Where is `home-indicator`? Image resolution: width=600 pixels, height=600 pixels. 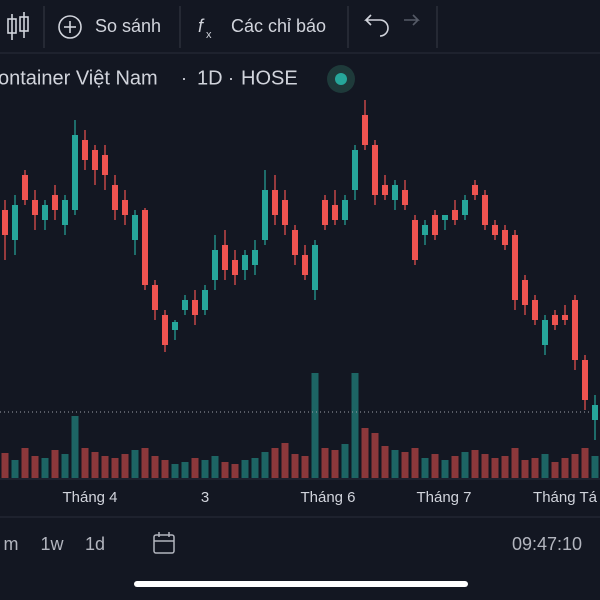 home-indicator is located at coordinates (301, 584).